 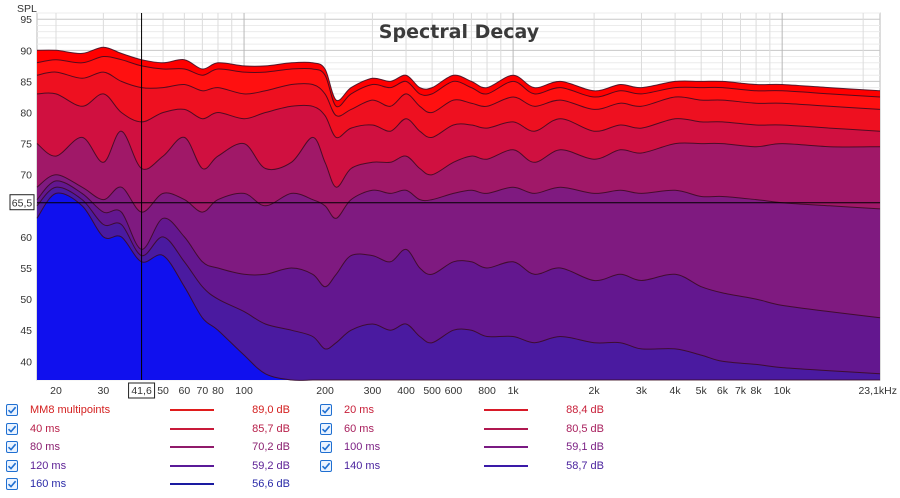 What do you see at coordinates (26, 114) in the screenshot?
I see `y-tick-label: 80` at bounding box center [26, 114].